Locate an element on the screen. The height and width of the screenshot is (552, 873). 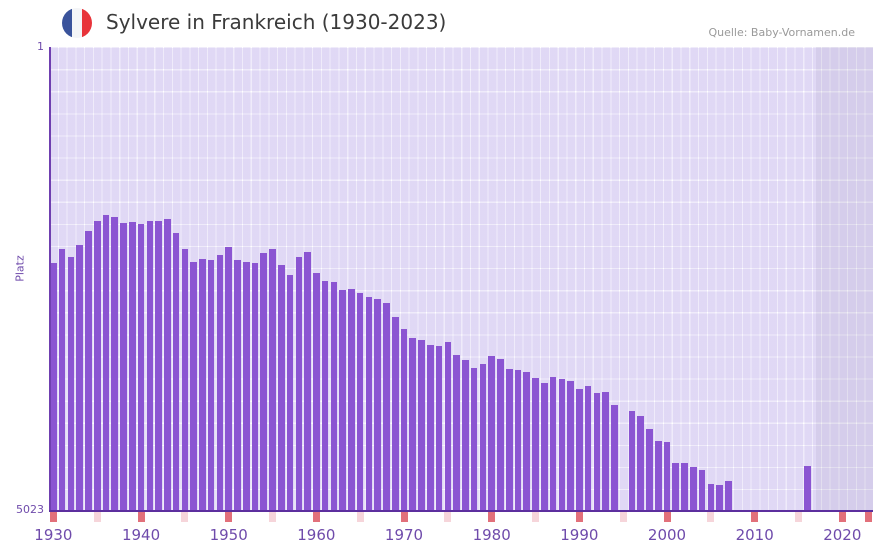
france-flag-circle-icon is located at coordinates (77, 23).